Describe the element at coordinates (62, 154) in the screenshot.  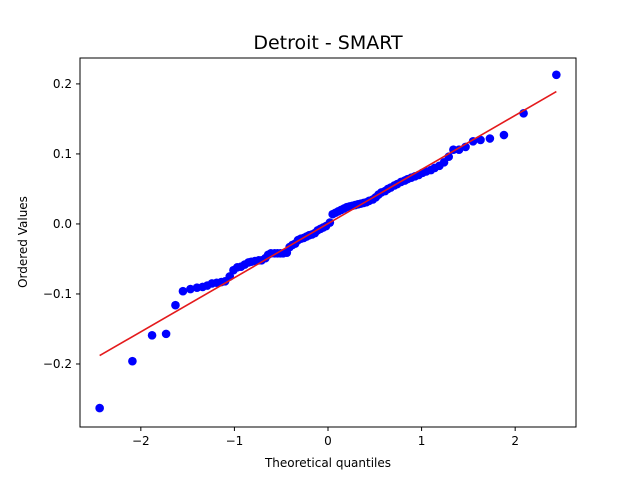
I see `y-tick-label: 0.1` at that location.